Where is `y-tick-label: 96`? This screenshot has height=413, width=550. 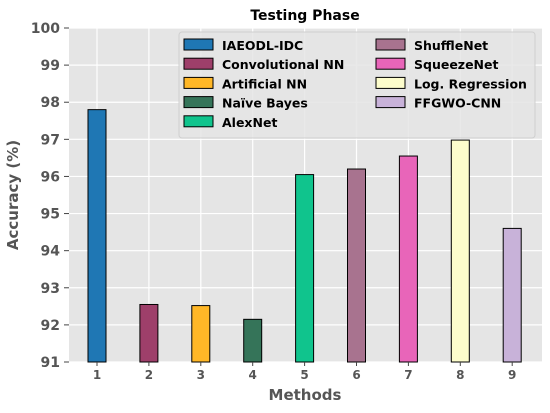
y-tick-label: 96 is located at coordinates (50, 177).